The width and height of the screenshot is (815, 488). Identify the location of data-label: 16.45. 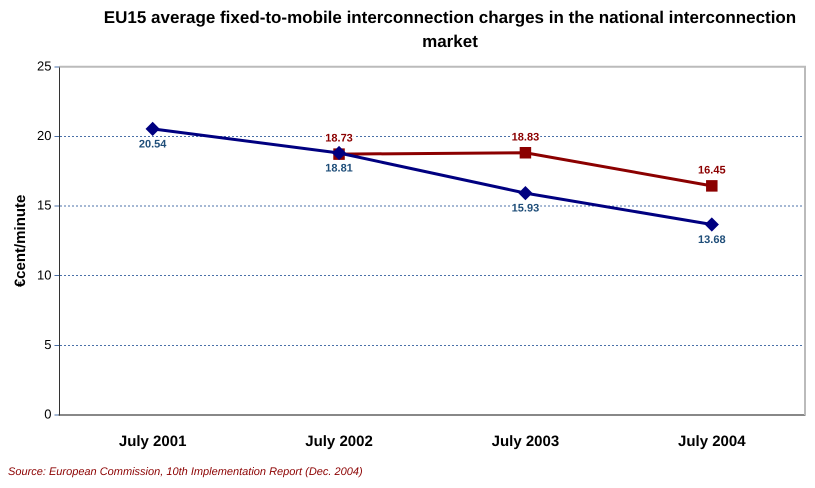
(712, 170).